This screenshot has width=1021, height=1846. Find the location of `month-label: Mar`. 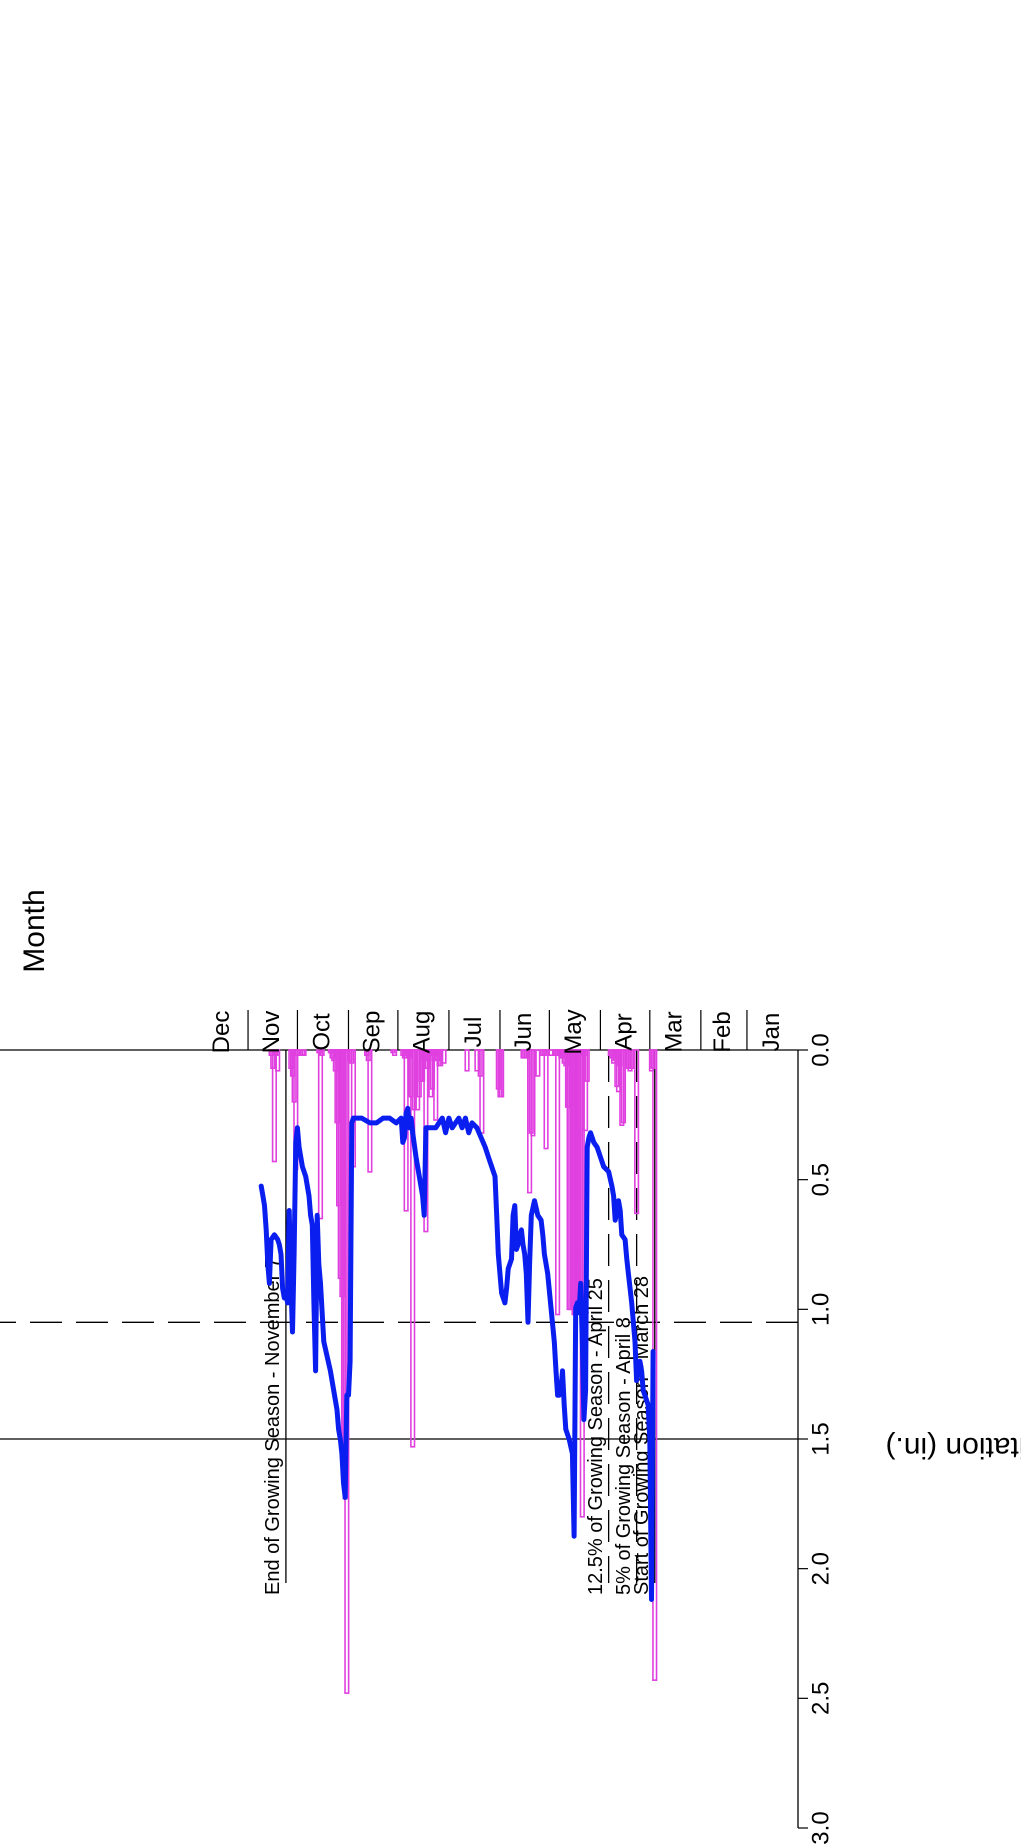

month-label: Mar is located at coordinates (674, 1031).